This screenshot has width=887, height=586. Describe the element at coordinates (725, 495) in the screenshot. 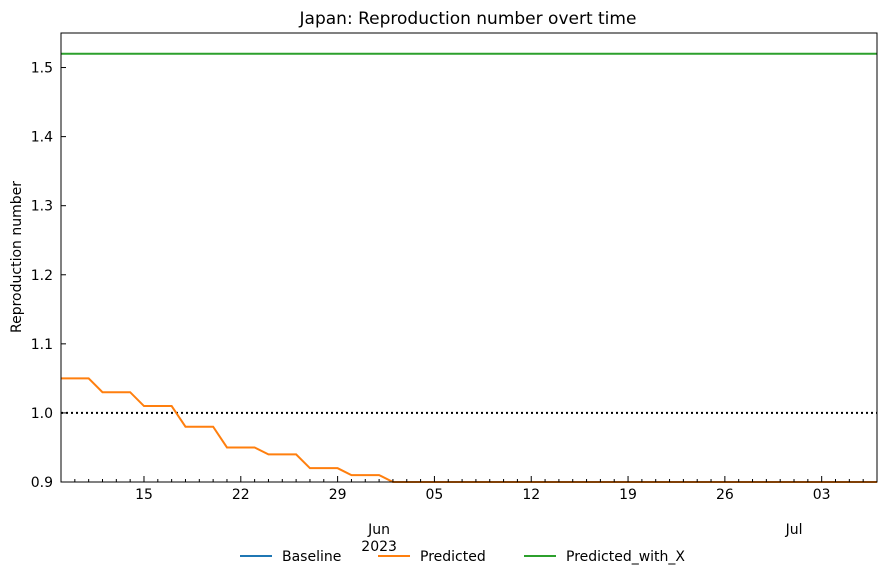

I see `x-tick-label-7: 26` at that location.